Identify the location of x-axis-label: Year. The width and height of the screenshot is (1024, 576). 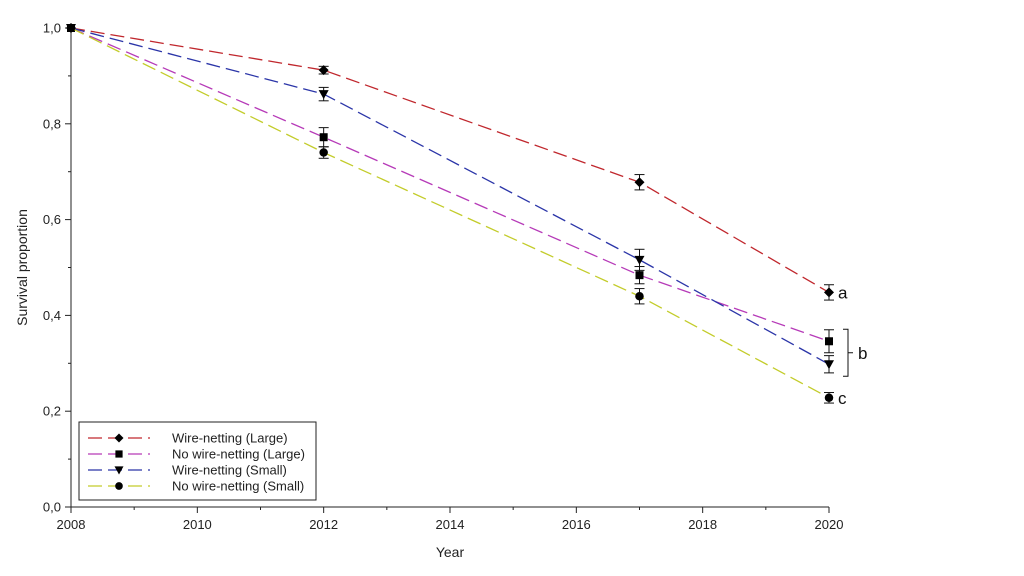
(450, 552).